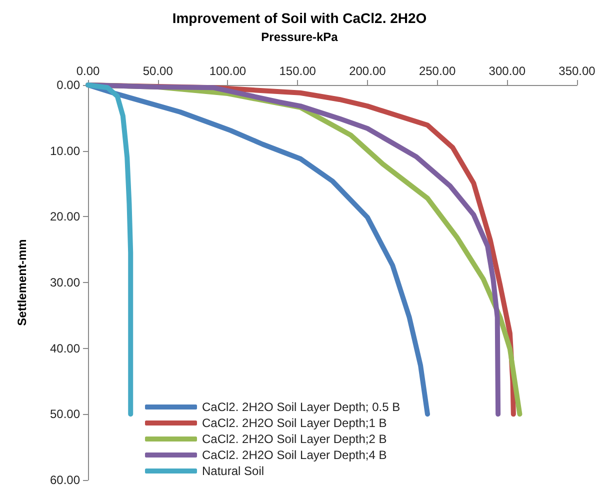 Image resolution: width=599 pixels, height=500 pixels. Describe the element at coordinates (65, 283) in the screenshot. I see `y-tick-label: 30.00` at that location.